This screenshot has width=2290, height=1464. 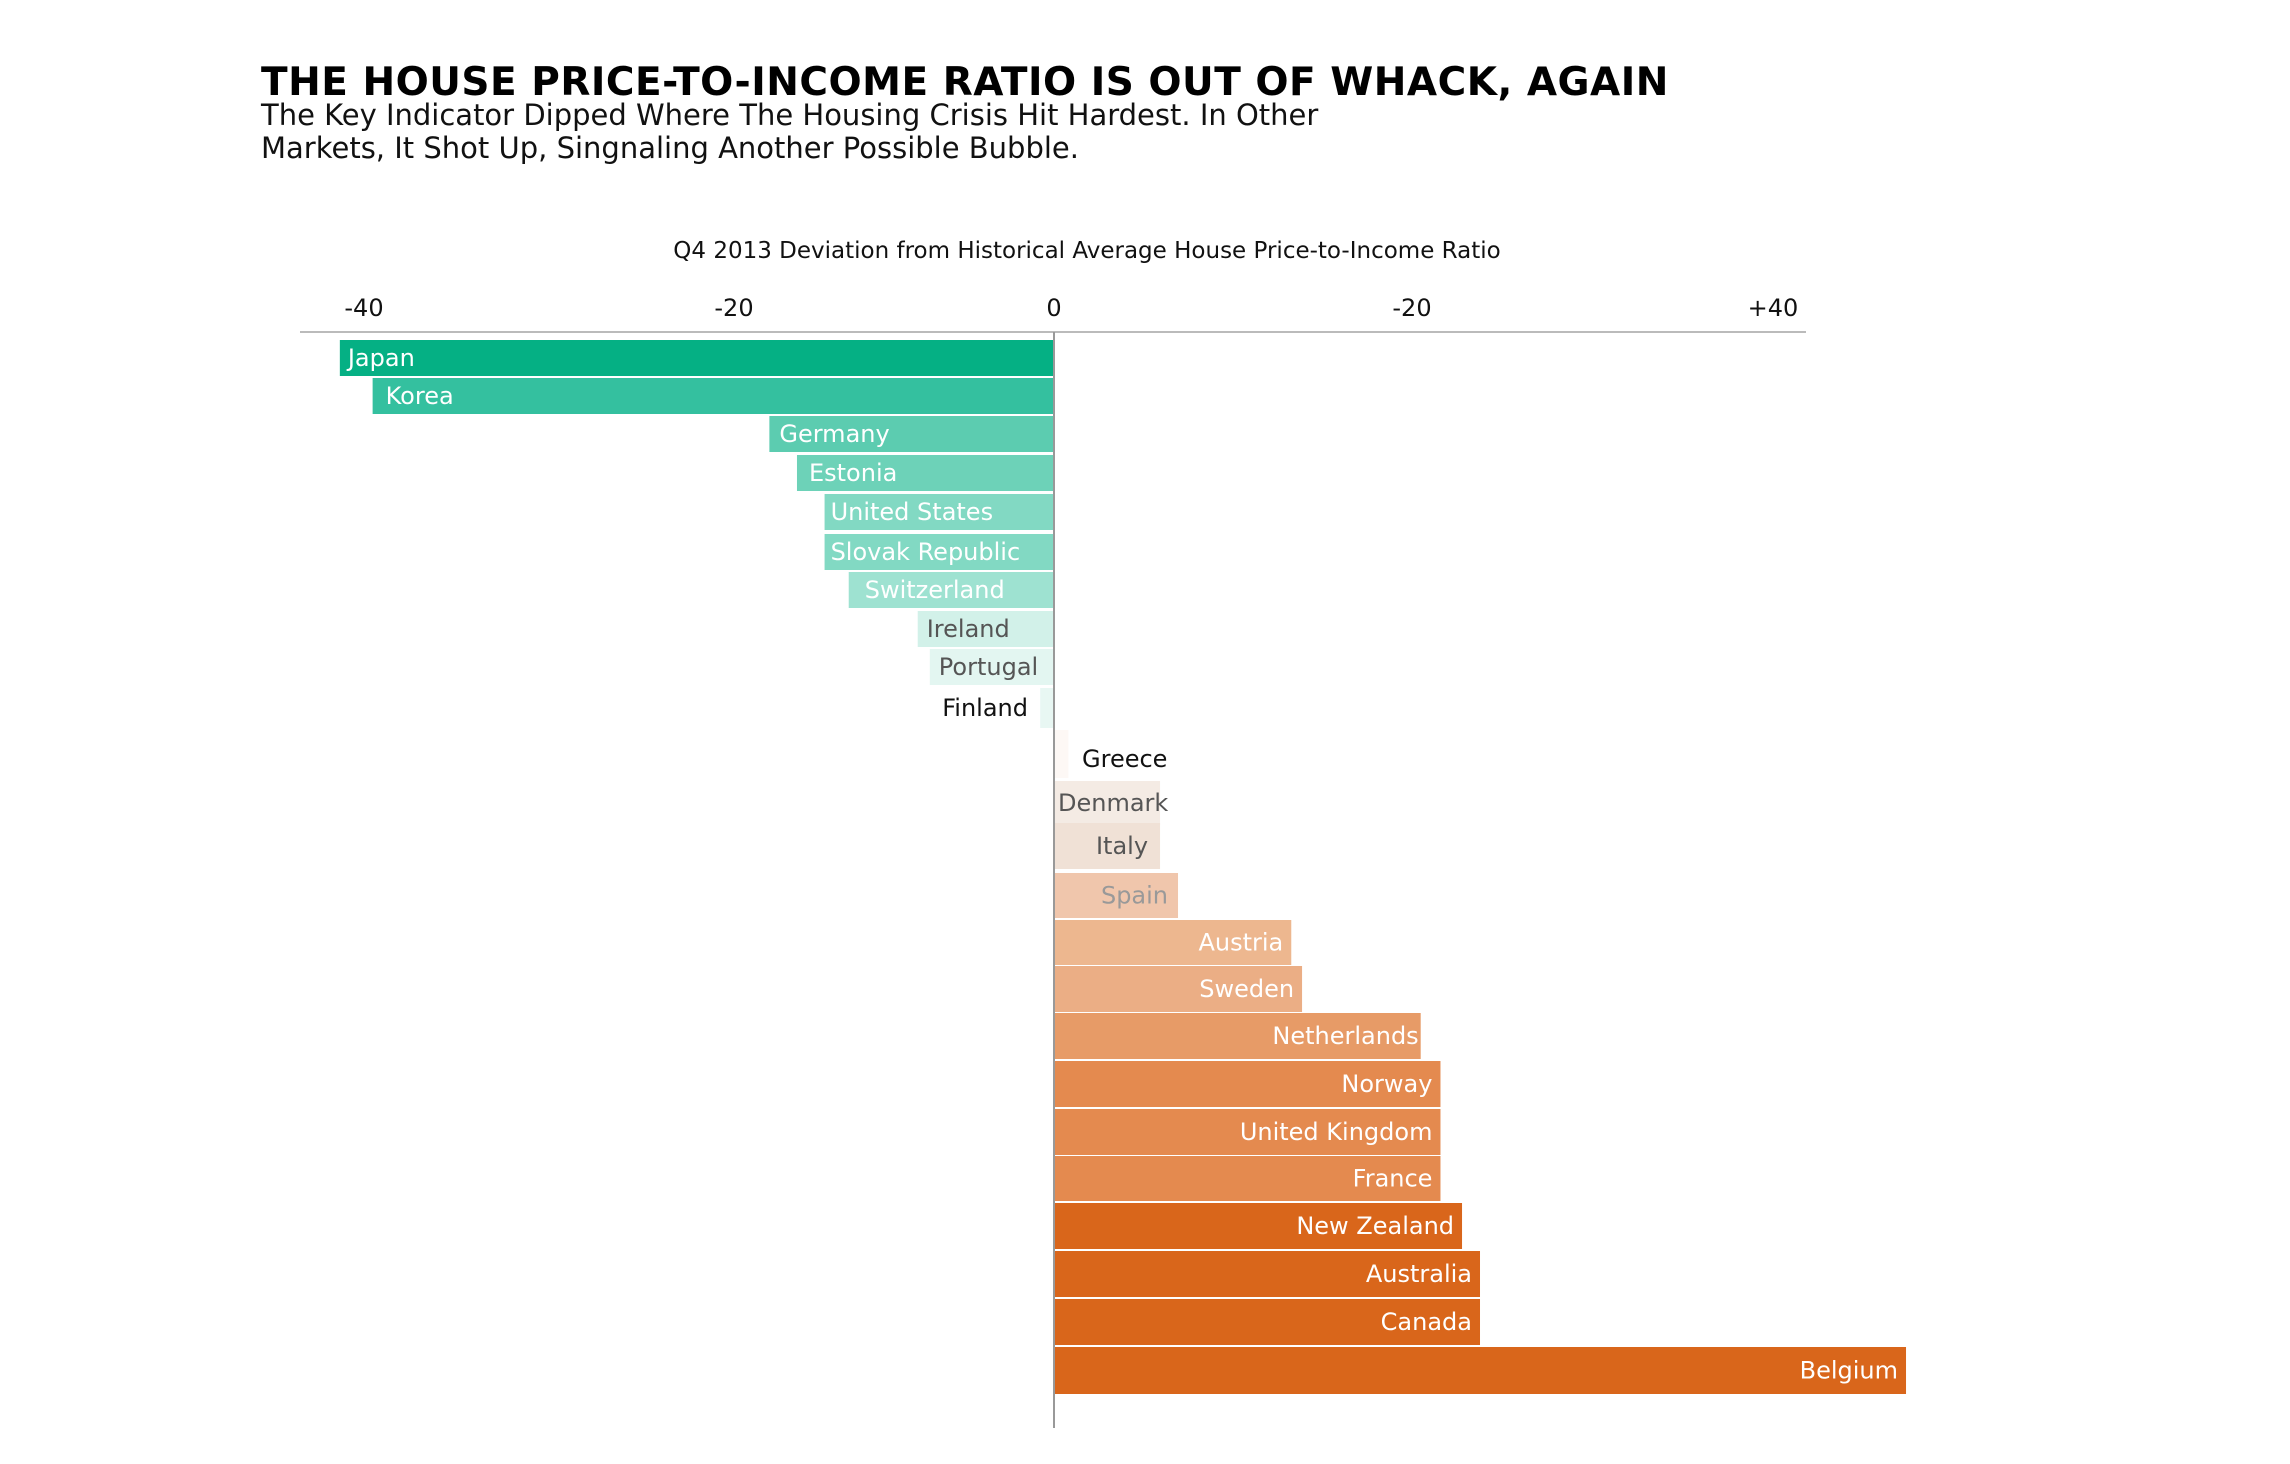 What do you see at coordinates (912, 512) in the screenshot?
I see `bar-label: United States` at bounding box center [912, 512].